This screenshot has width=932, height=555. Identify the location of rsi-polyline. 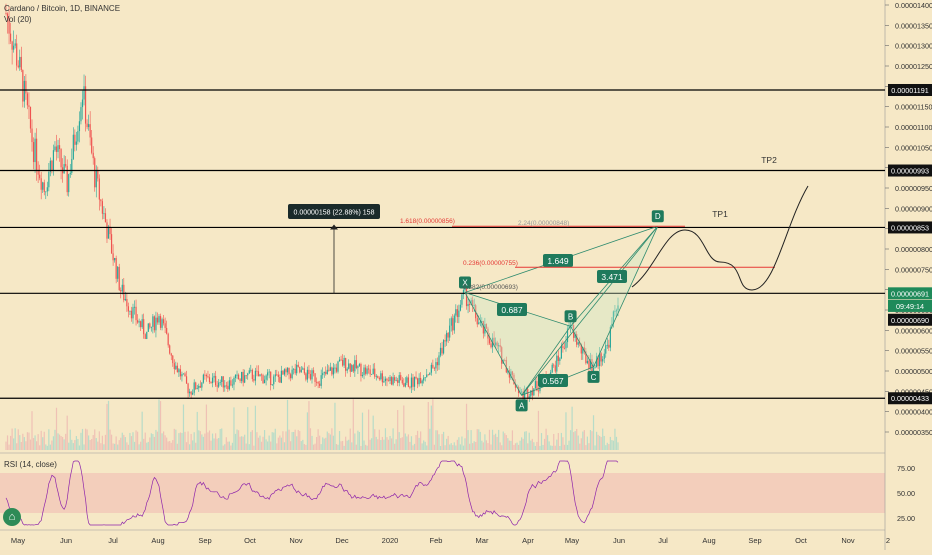
(312, 493).